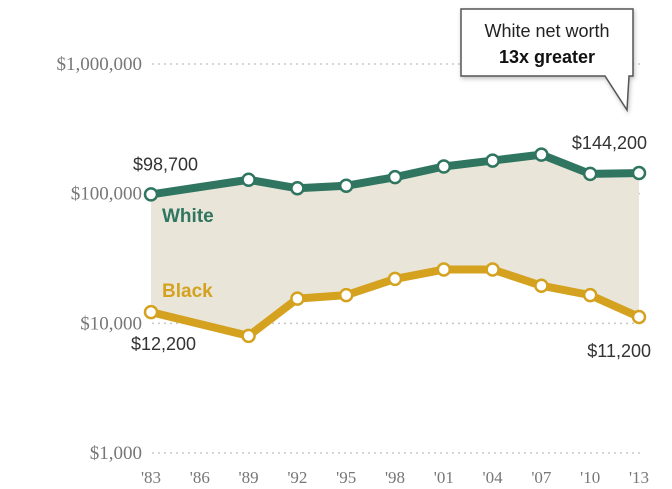 Image resolution: width=672 pixels, height=489 pixels. Describe the element at coordinates (346, 477) in the screenshot. I see `x-tick-label: '95` at that location.